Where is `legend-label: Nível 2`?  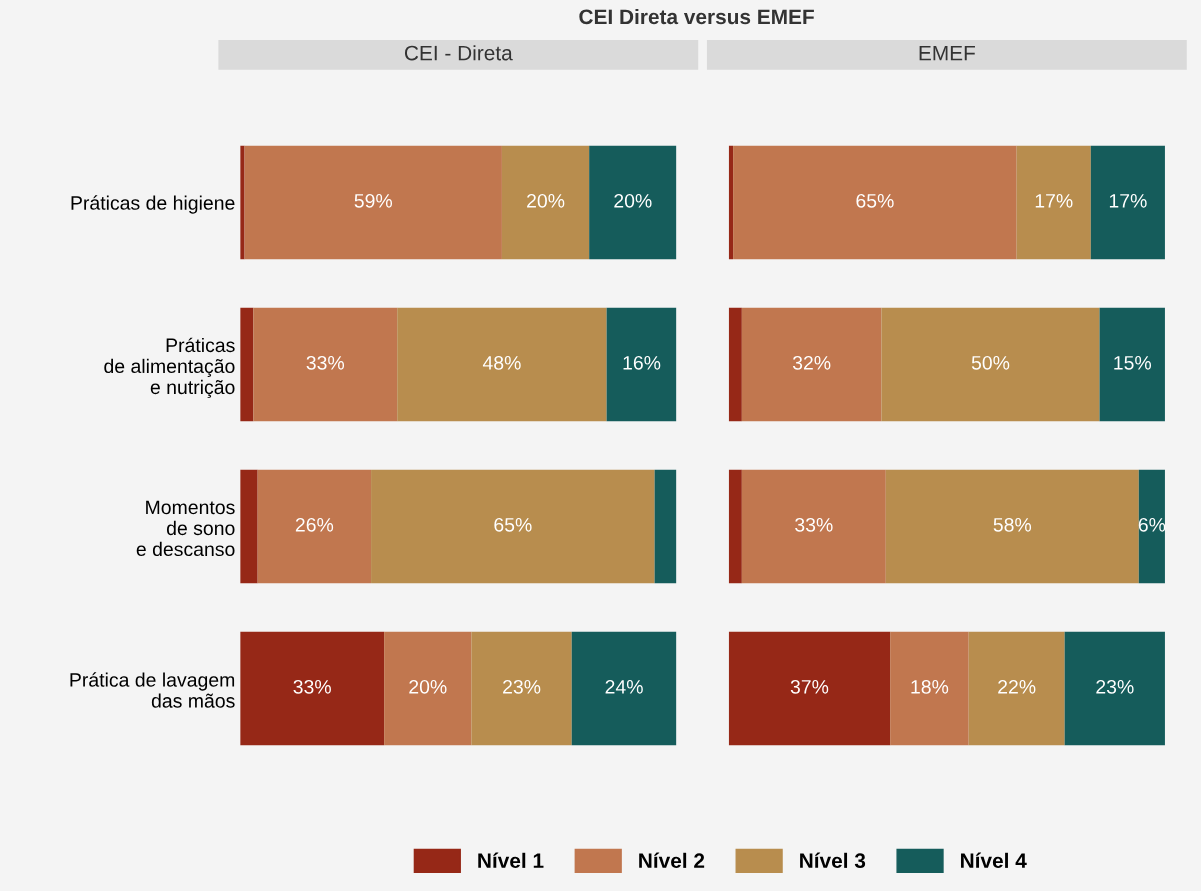
legend-label: Nível 2 is located at coordinates (672, 860).